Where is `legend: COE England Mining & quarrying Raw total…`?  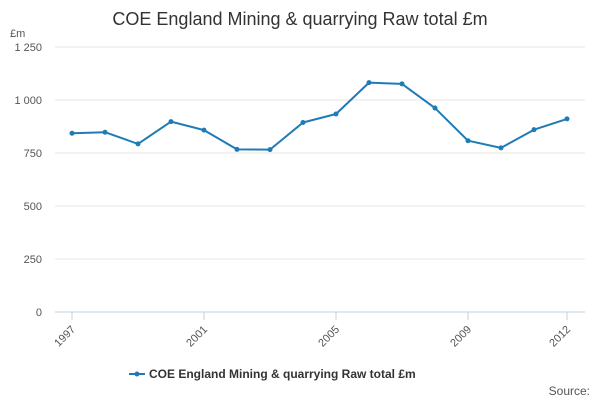
legend: COE England Mining & quarrying Raw total… is located at coordinates (272, 374).